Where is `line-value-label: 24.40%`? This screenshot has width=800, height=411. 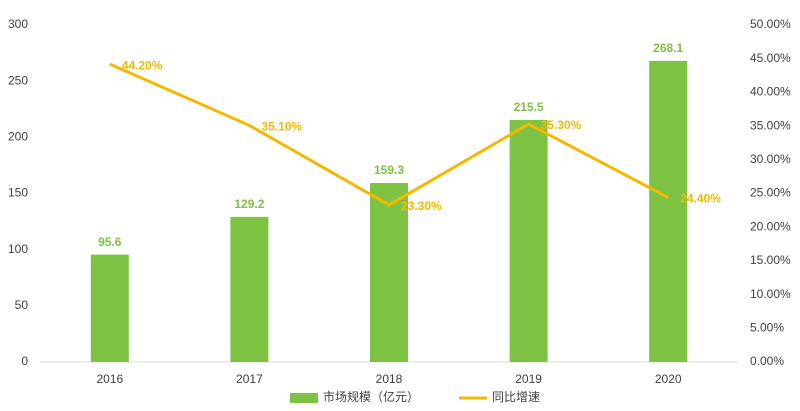 line-value-label: 24.40% is located at coordinates (700, 199).